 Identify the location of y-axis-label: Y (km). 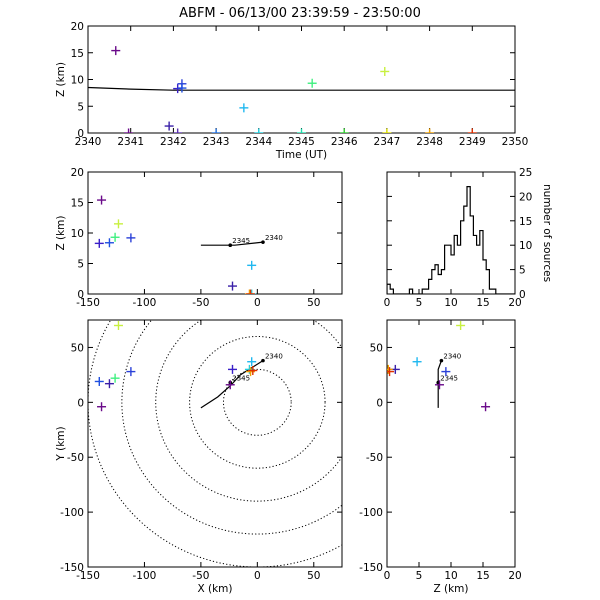
(61, 443).